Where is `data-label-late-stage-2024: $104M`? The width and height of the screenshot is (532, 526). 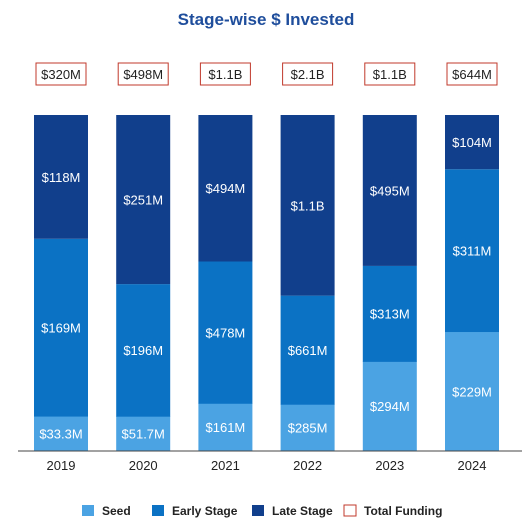
data-label-late-stage-2024: $104M is located at coordinates (472, 142).